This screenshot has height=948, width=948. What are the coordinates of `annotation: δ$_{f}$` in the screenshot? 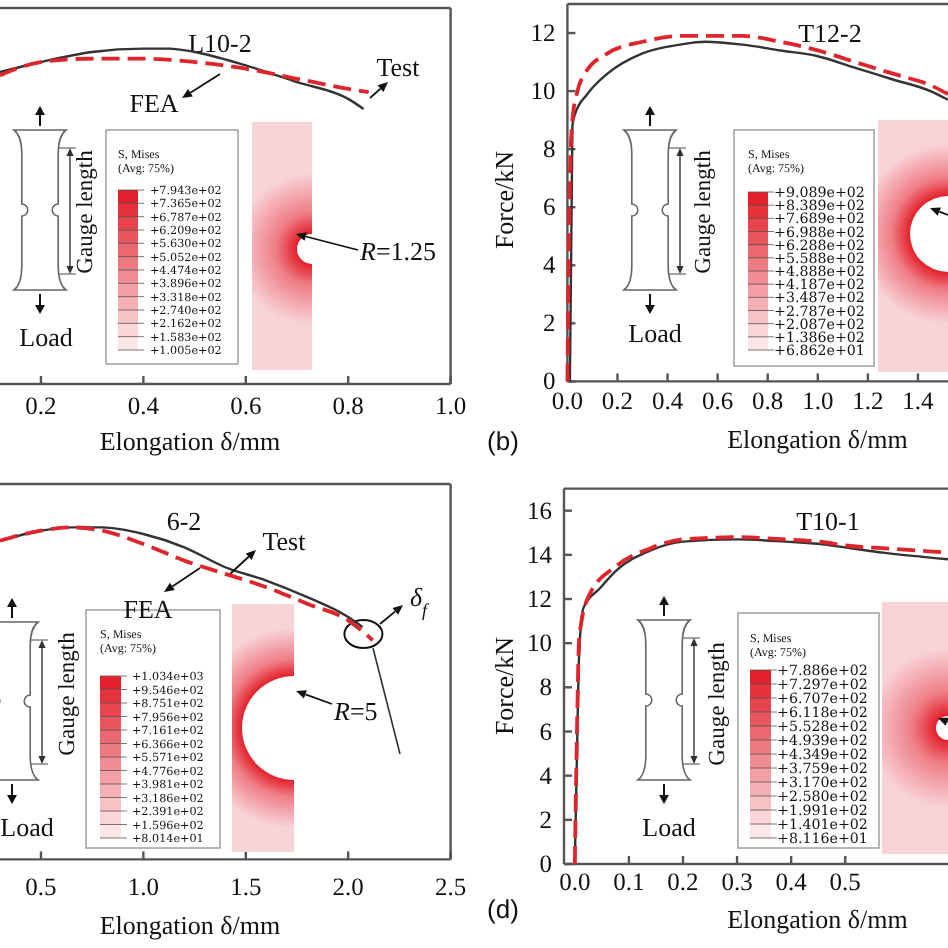 It's located at (420, 601).